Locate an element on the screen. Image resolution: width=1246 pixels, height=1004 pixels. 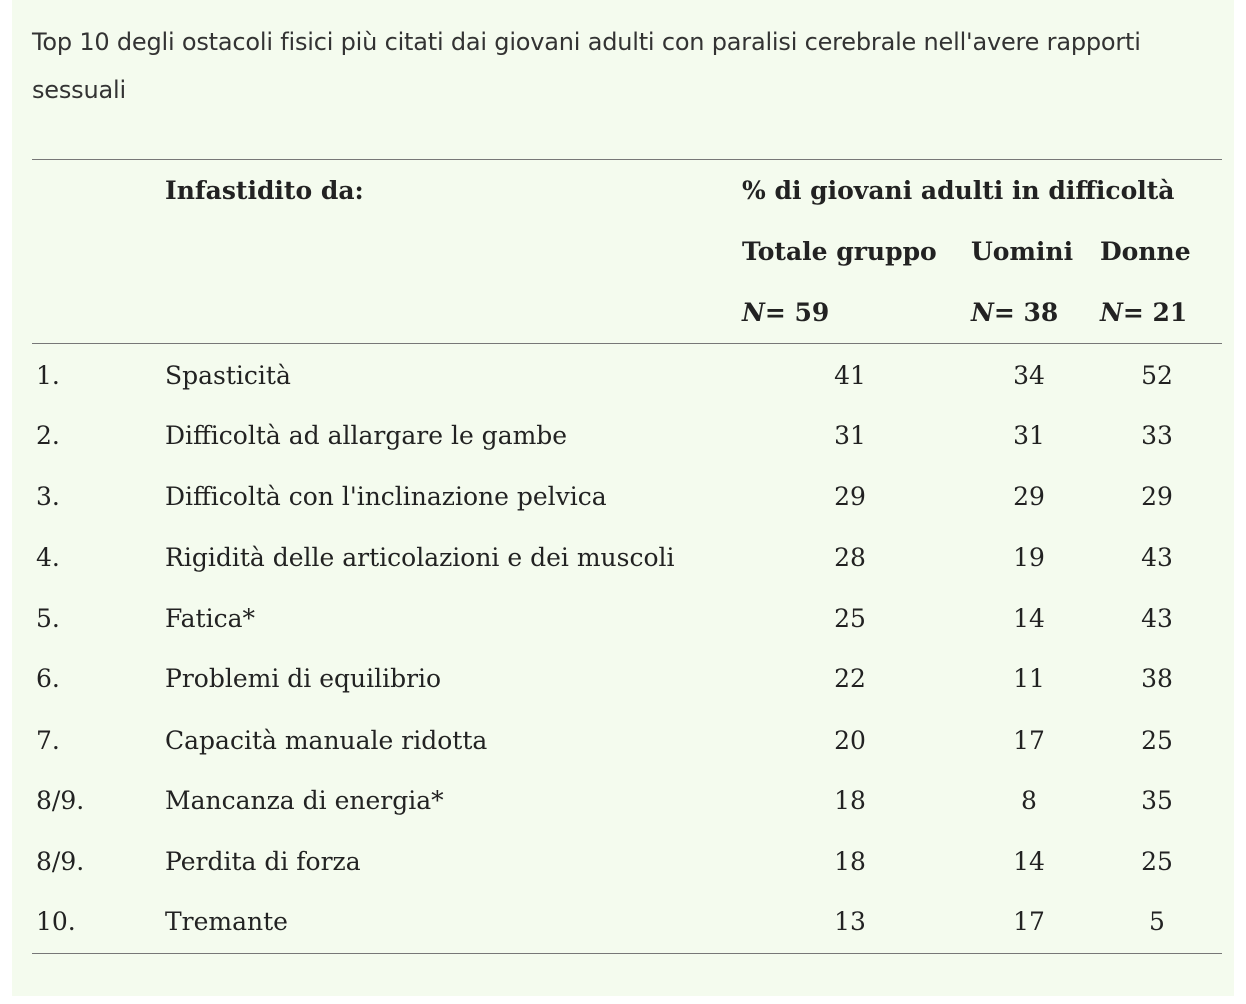
row-women-value: 5 is located at coordinates (1157, 921).